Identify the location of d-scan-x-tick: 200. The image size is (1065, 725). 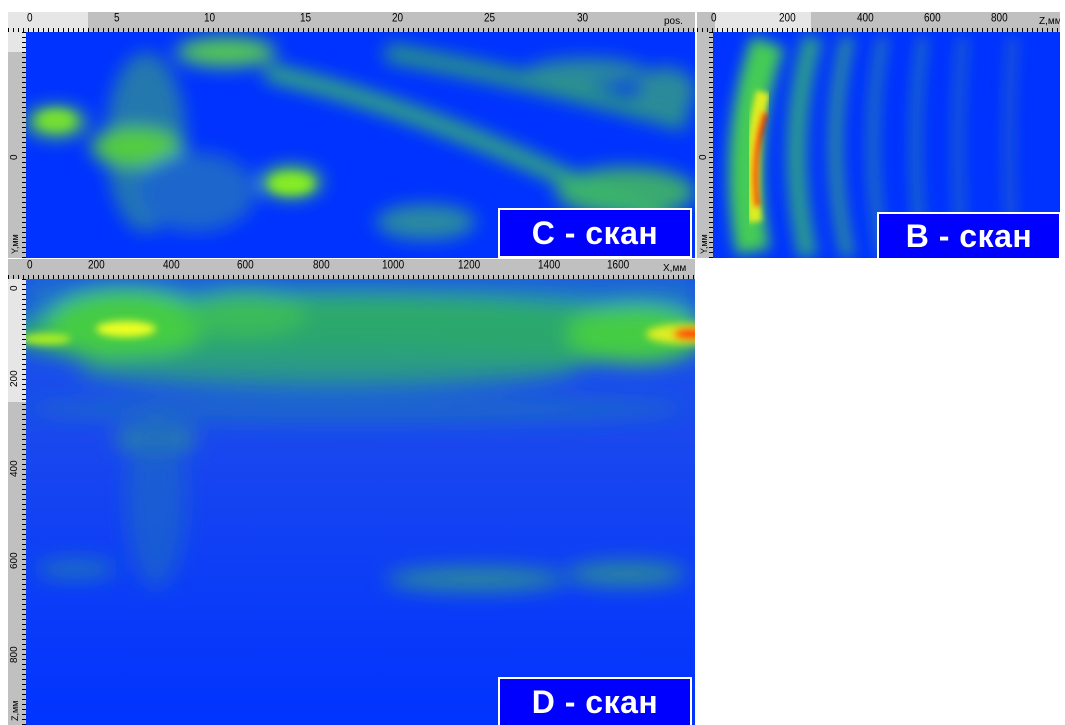
(96, 265).